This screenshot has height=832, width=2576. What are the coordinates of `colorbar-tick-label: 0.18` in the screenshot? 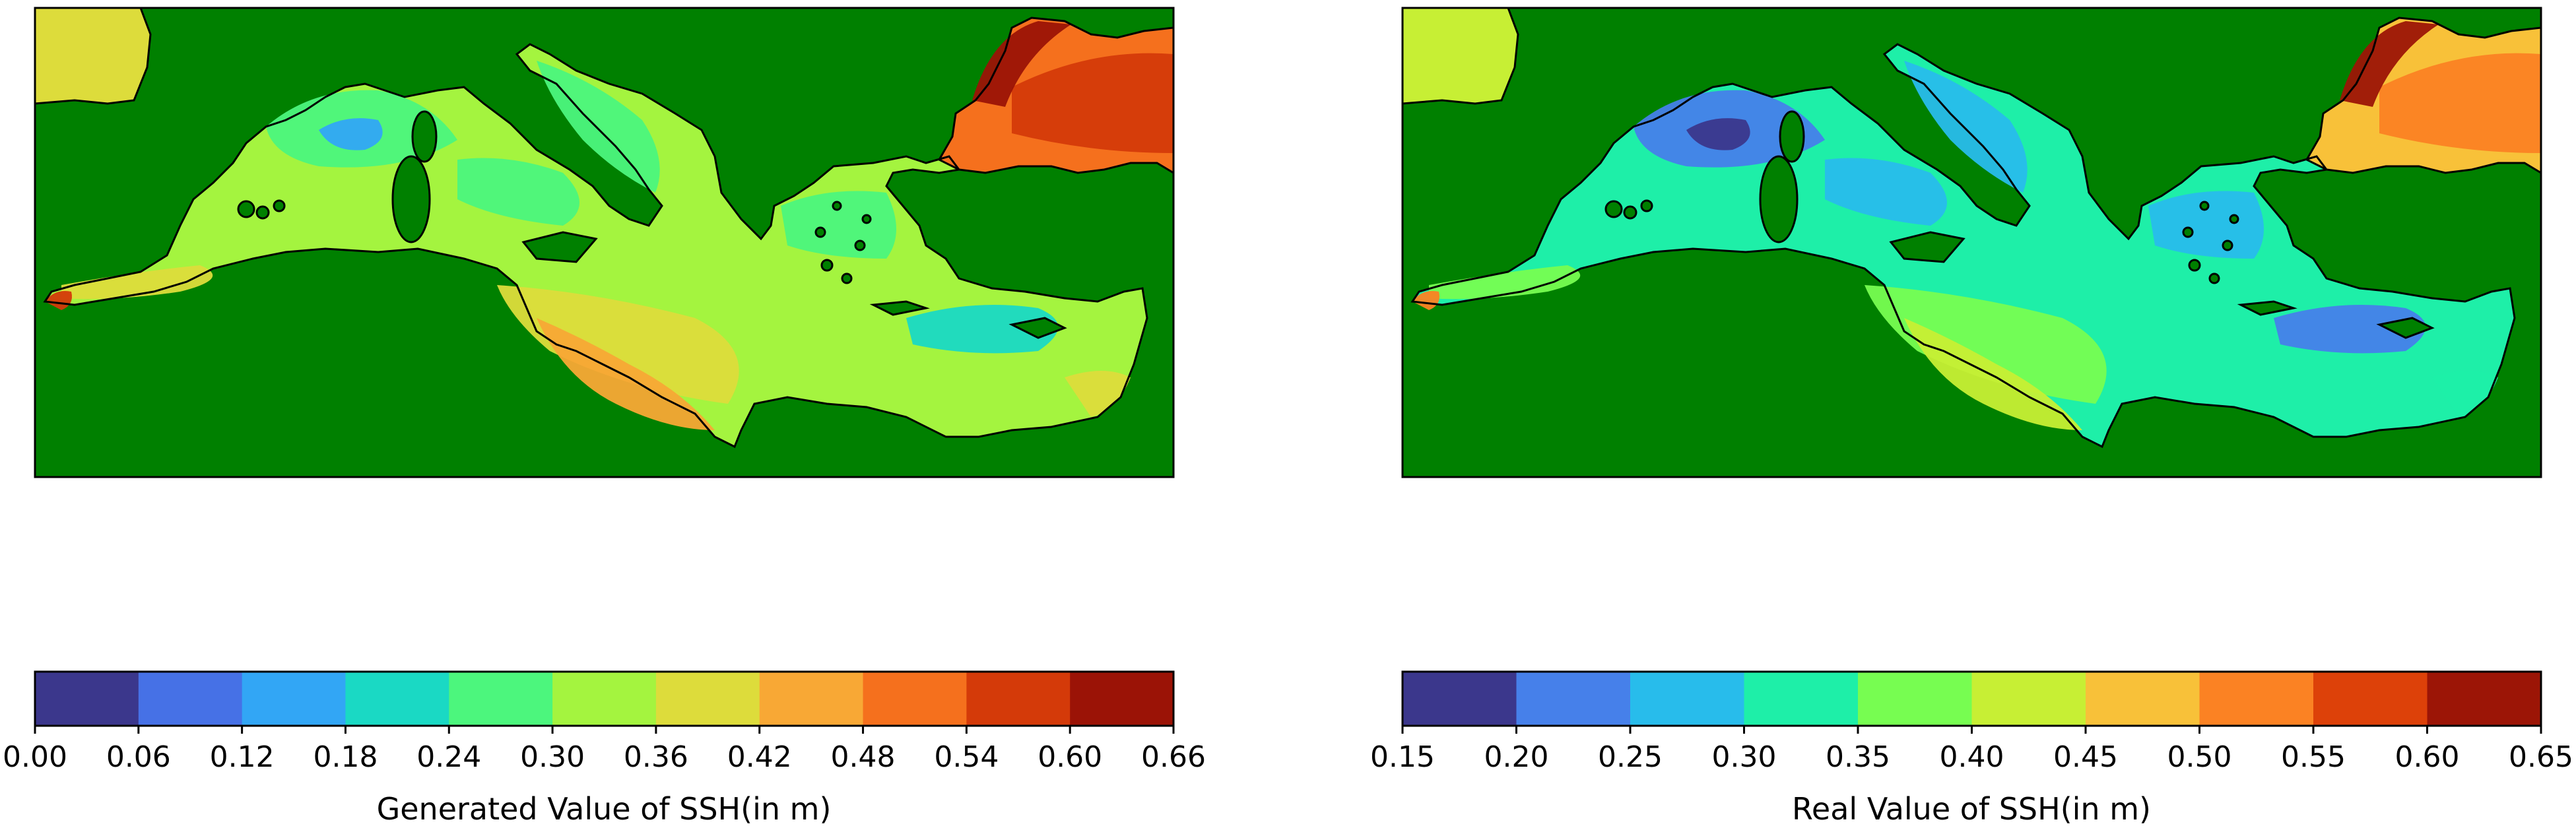 It's located at (345, 757).